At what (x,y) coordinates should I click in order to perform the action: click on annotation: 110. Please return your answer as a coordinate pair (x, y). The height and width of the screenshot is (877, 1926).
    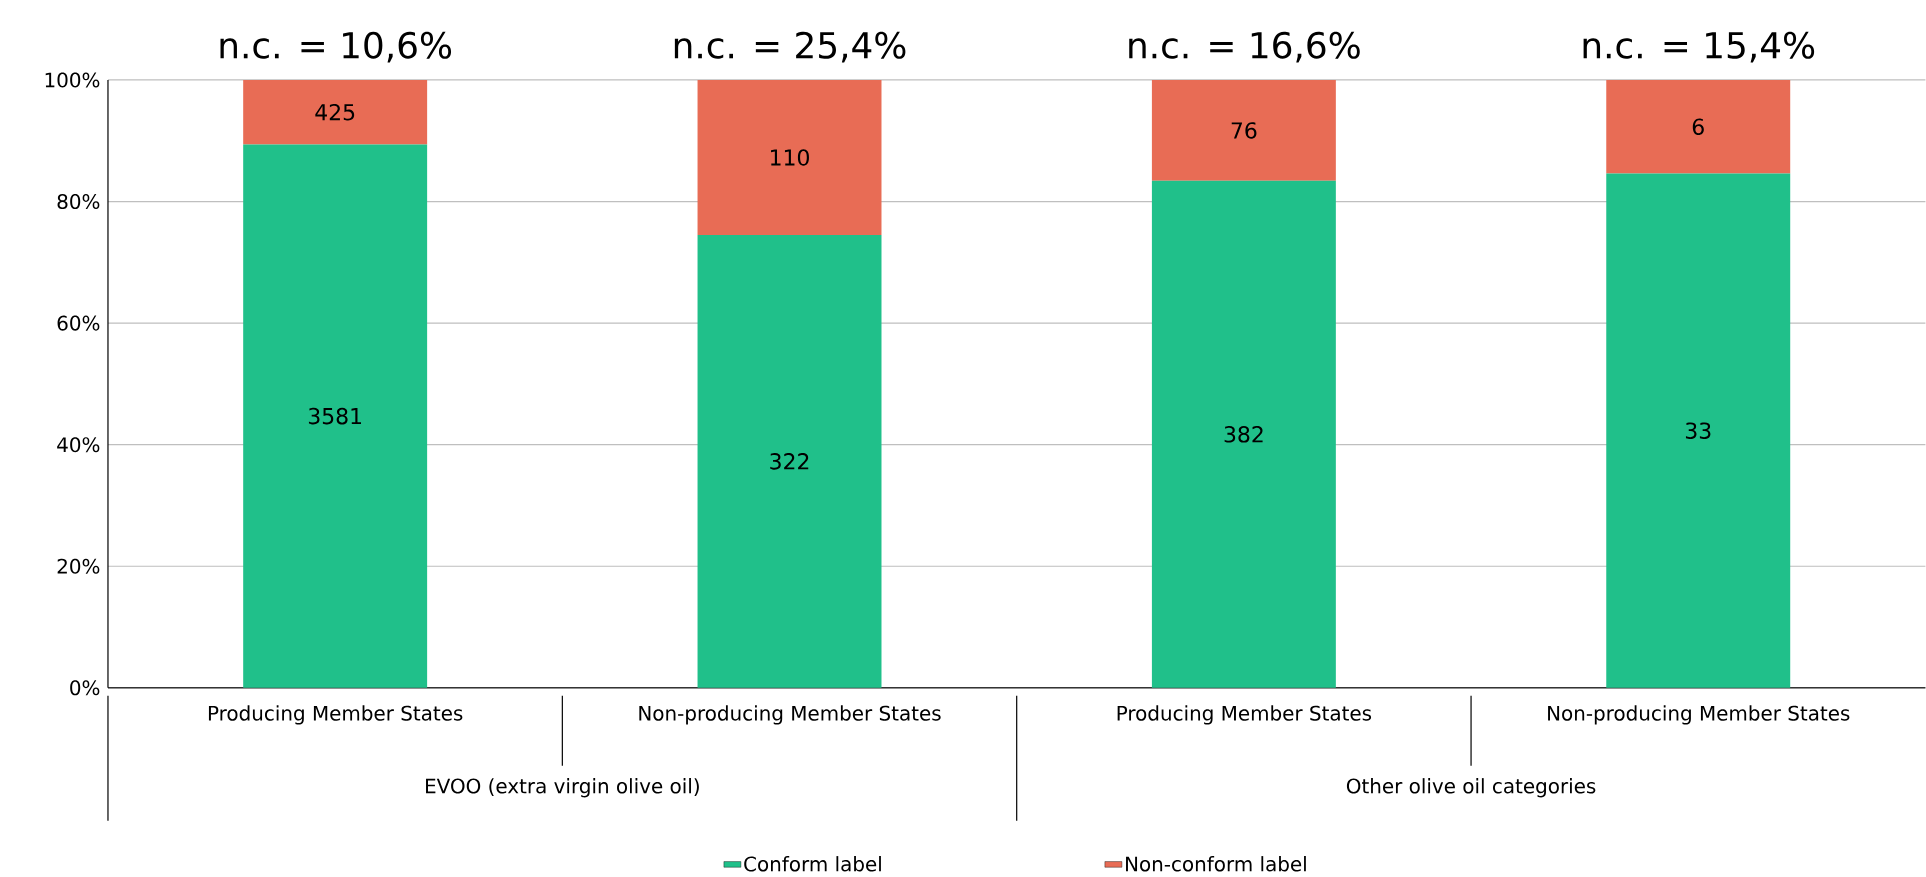
    Looking at the image, I should click on (790, 157).